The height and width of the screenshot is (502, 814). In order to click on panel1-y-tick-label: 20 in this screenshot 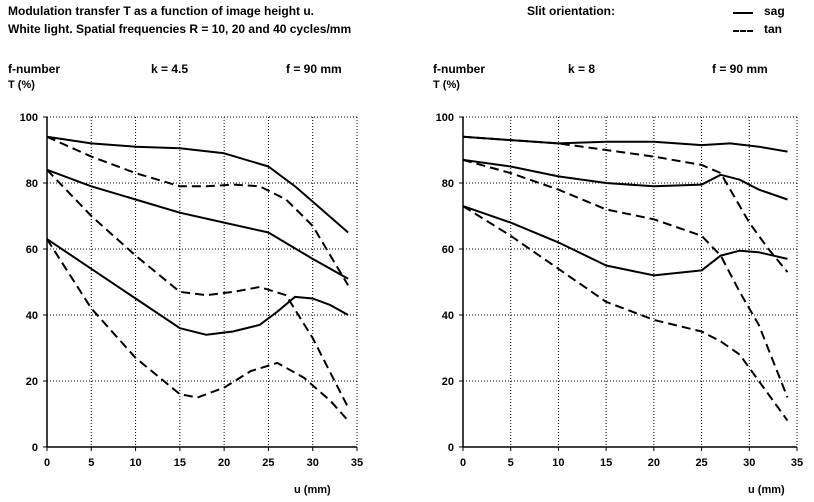, I will do `click(32, 382)`.